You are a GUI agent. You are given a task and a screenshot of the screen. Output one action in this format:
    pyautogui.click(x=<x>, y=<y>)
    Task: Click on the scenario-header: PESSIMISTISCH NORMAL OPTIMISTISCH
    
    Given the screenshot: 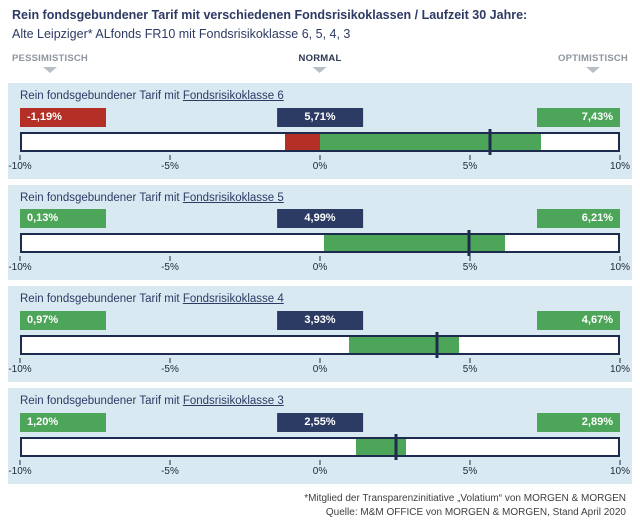 What is the action you would take?
    pyautogui.click(x=320, y=66)
    